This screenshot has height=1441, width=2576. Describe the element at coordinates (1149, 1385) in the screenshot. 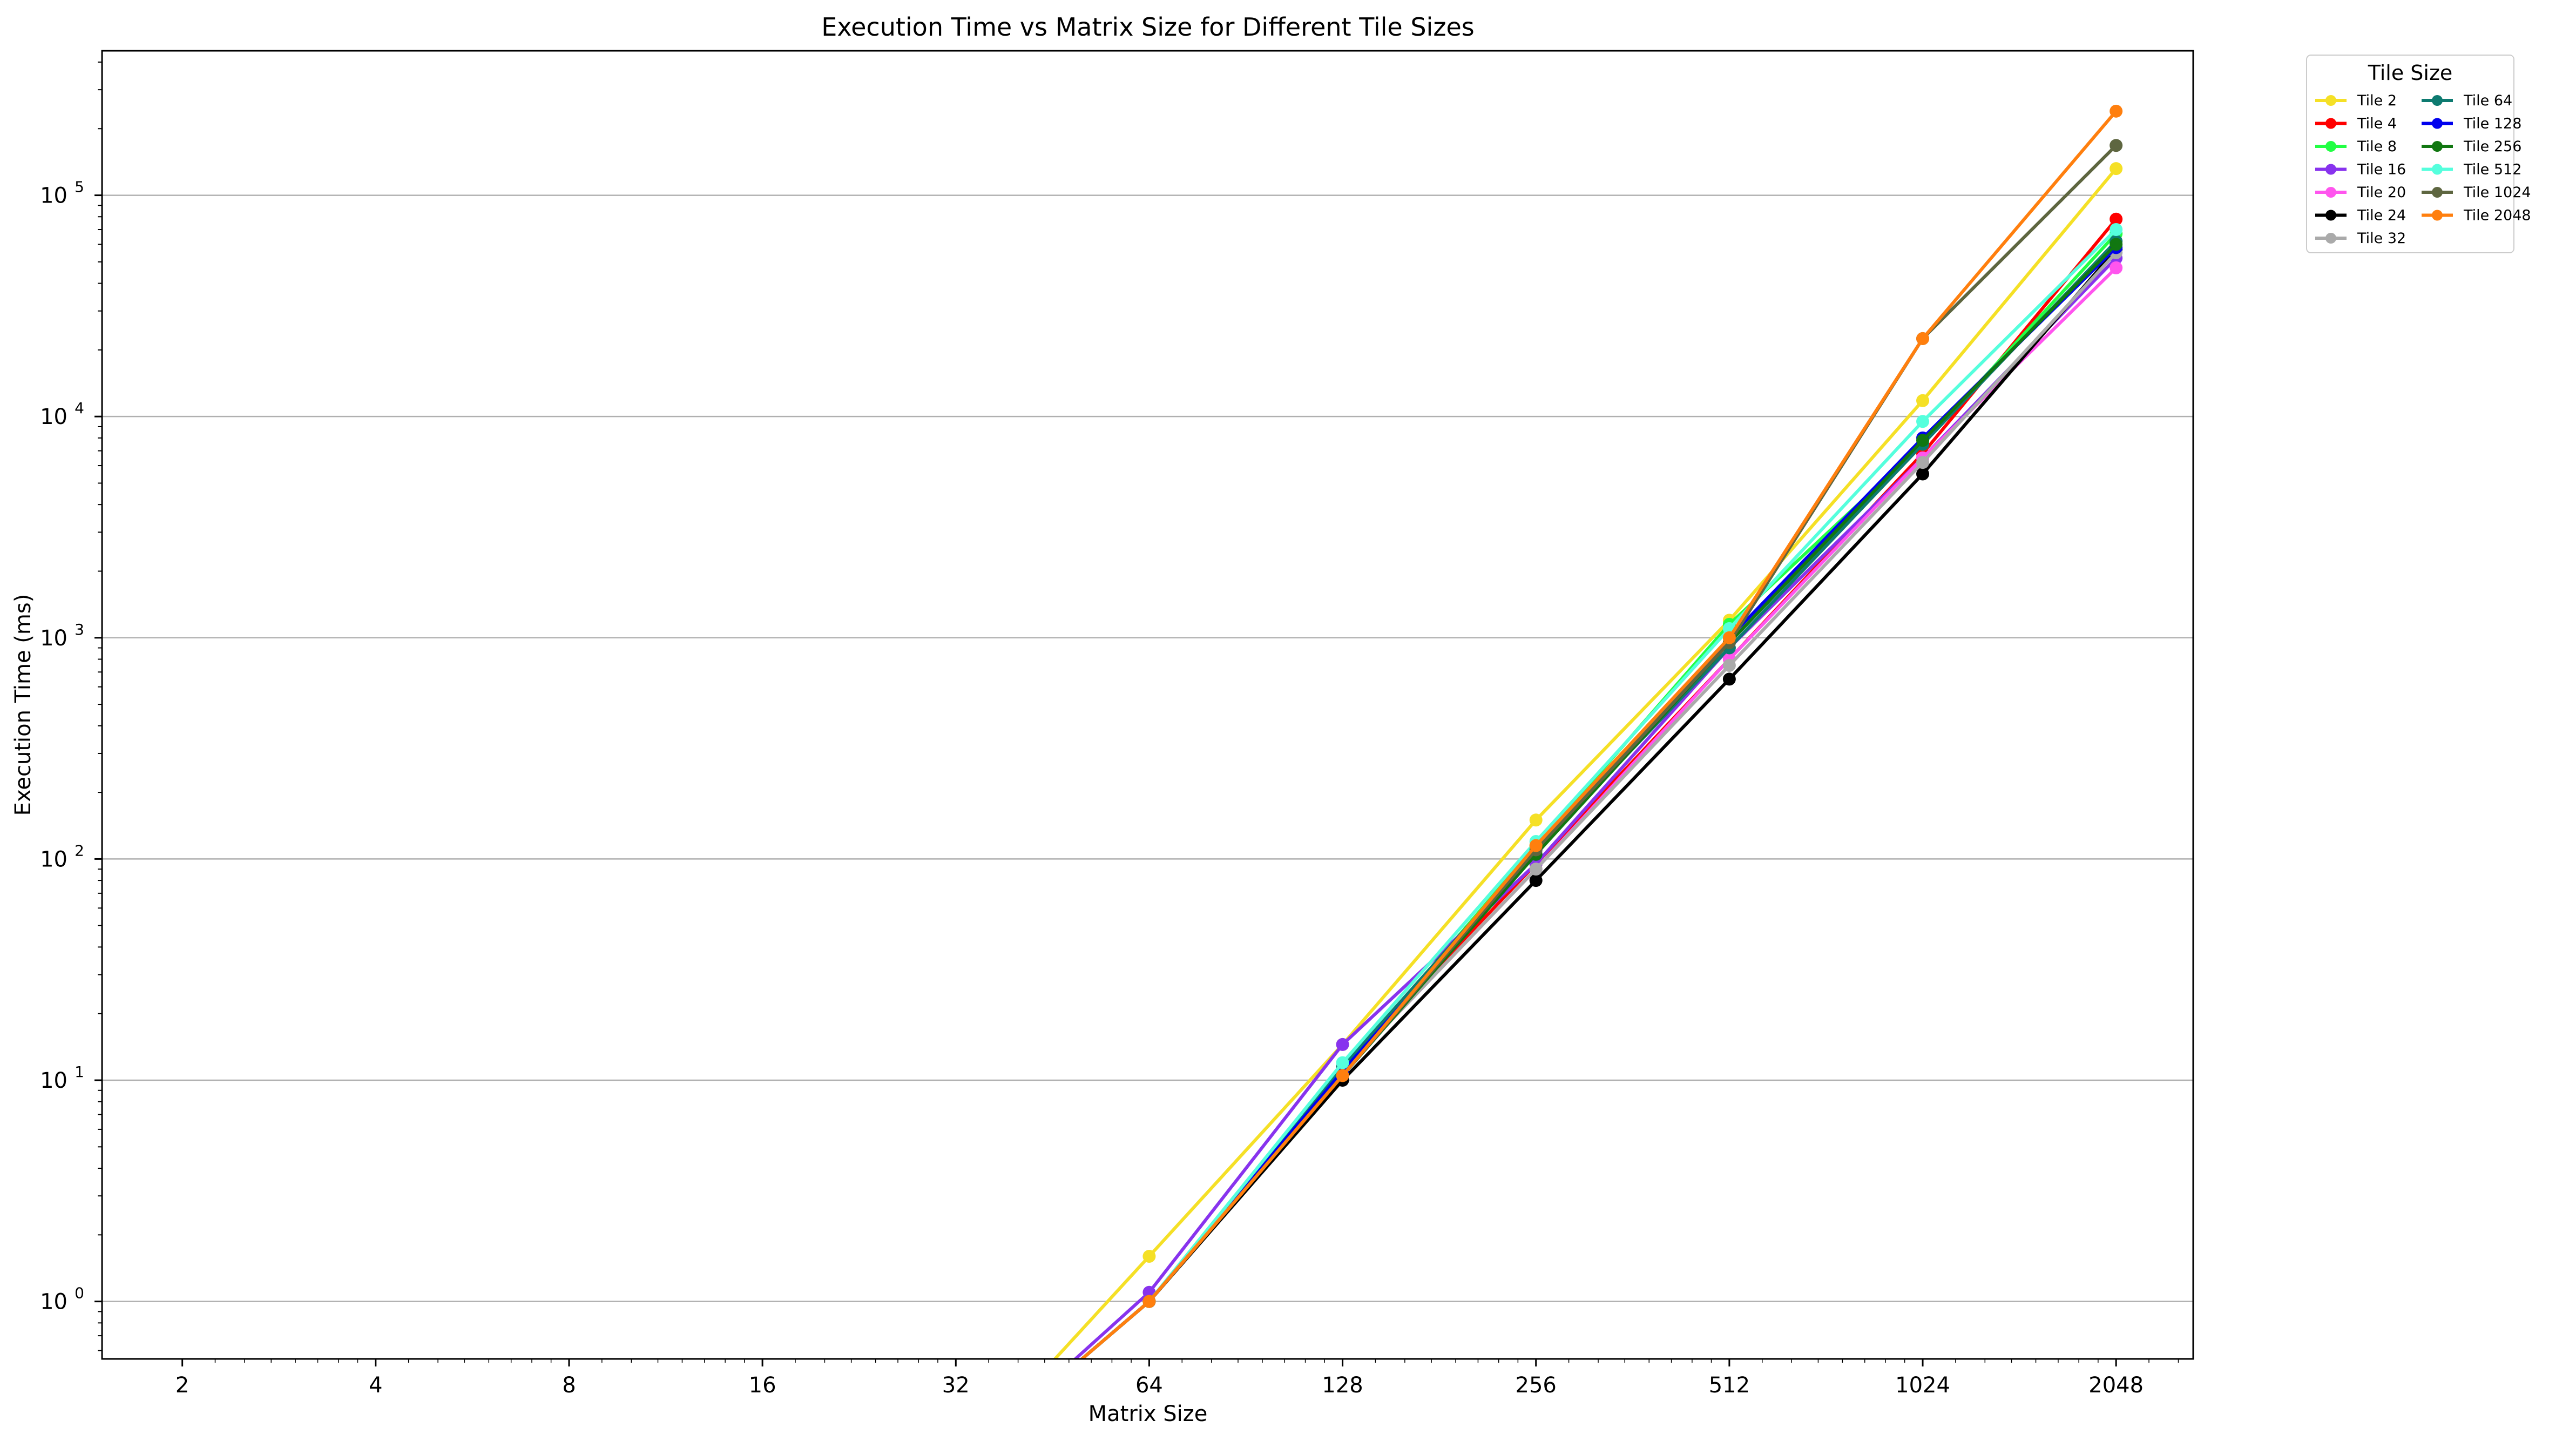

I see `x-tick-label: 64` at that location.